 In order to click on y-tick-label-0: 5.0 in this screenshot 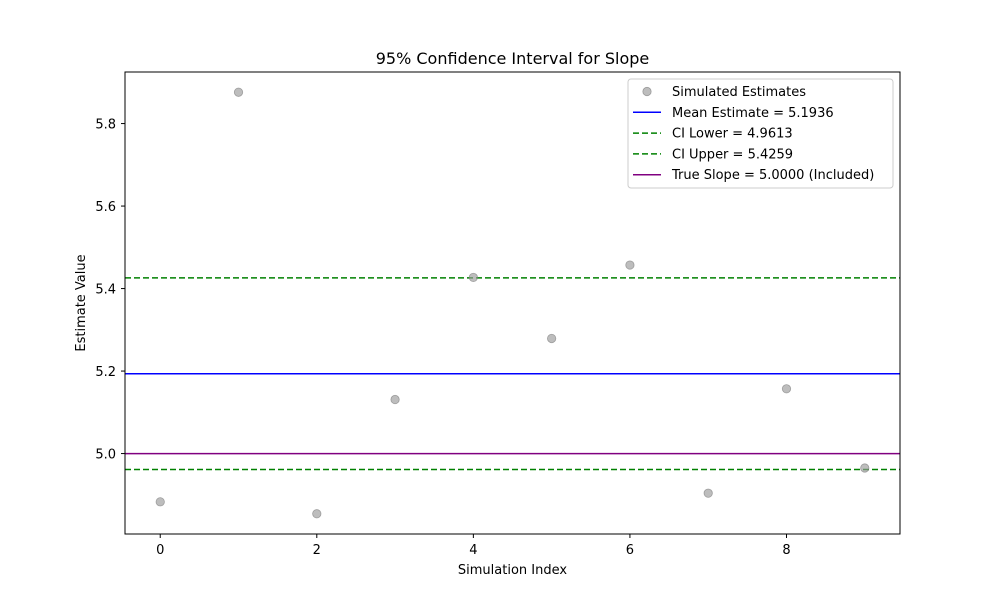, I will do `click(105, 455)`.